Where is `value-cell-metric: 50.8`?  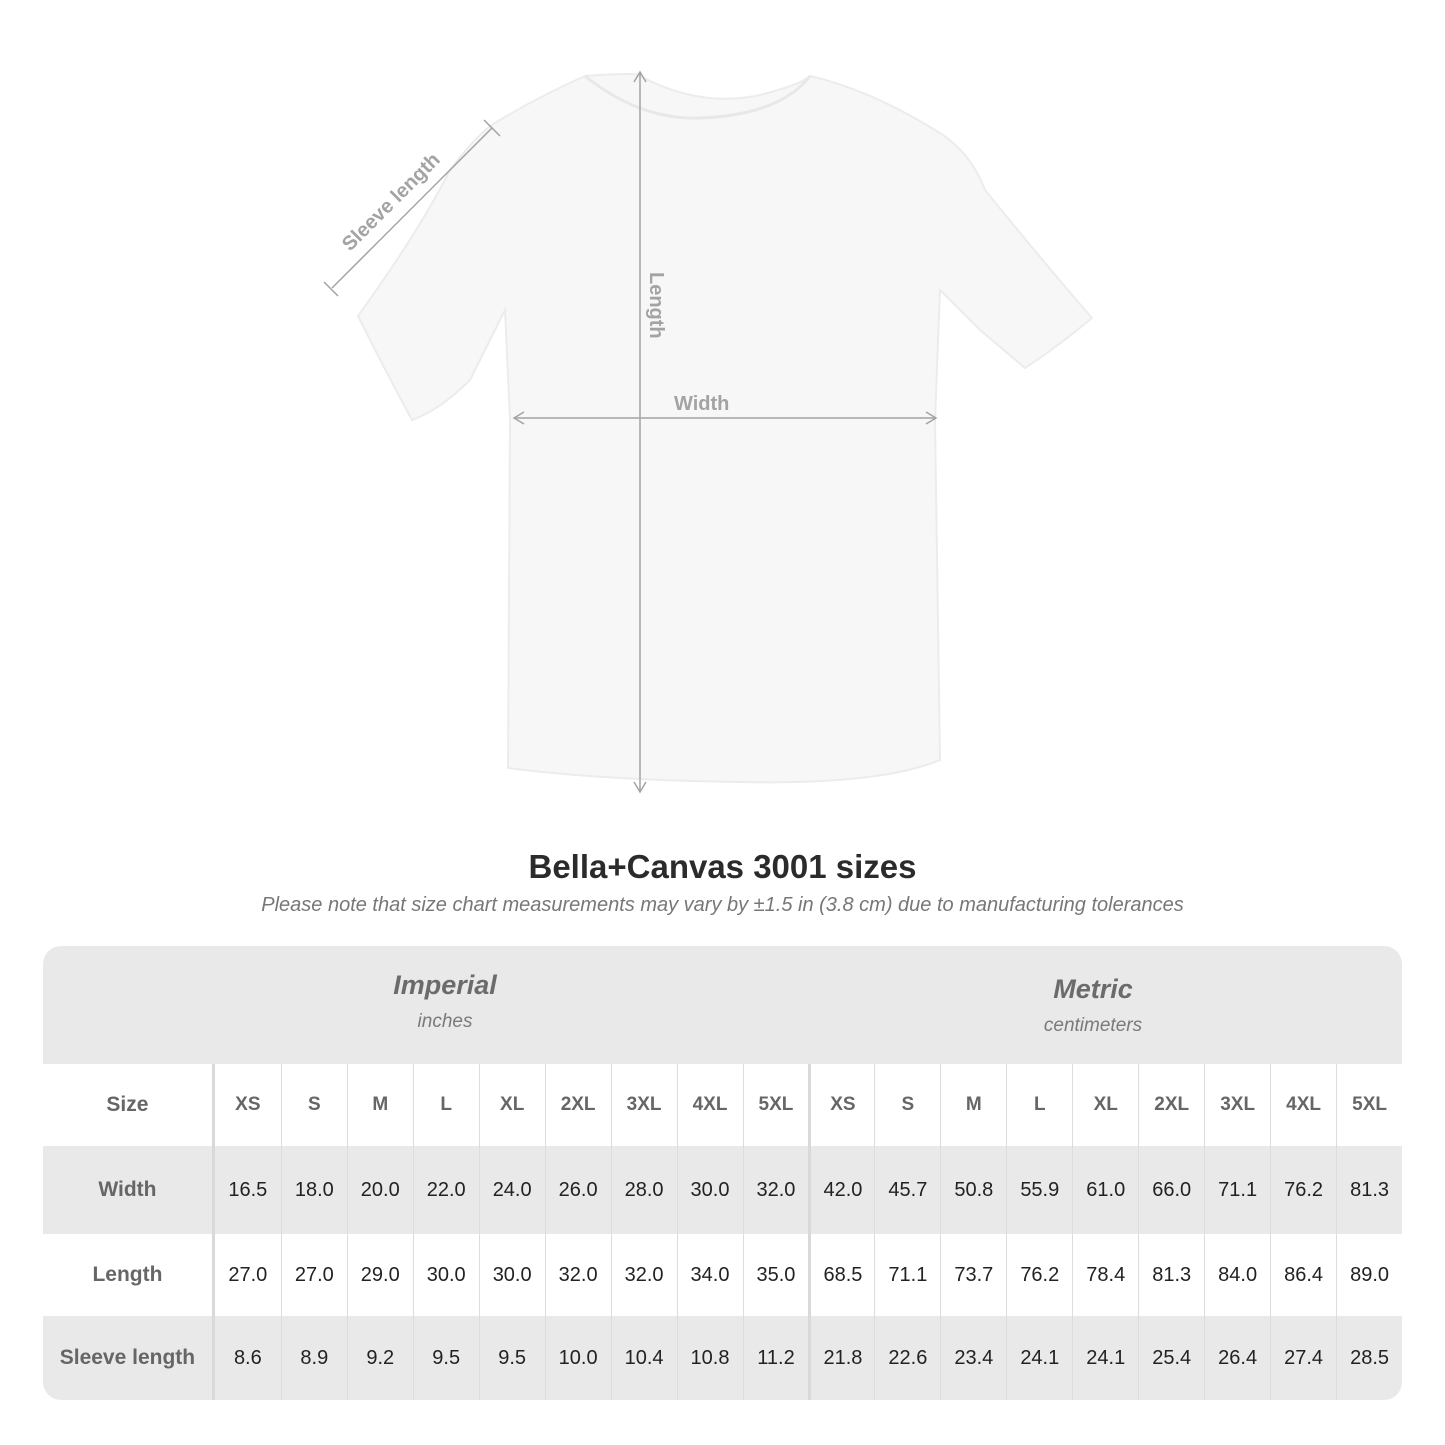 value-cell-metric: 50.8 is located at coordinates (973, 1190).